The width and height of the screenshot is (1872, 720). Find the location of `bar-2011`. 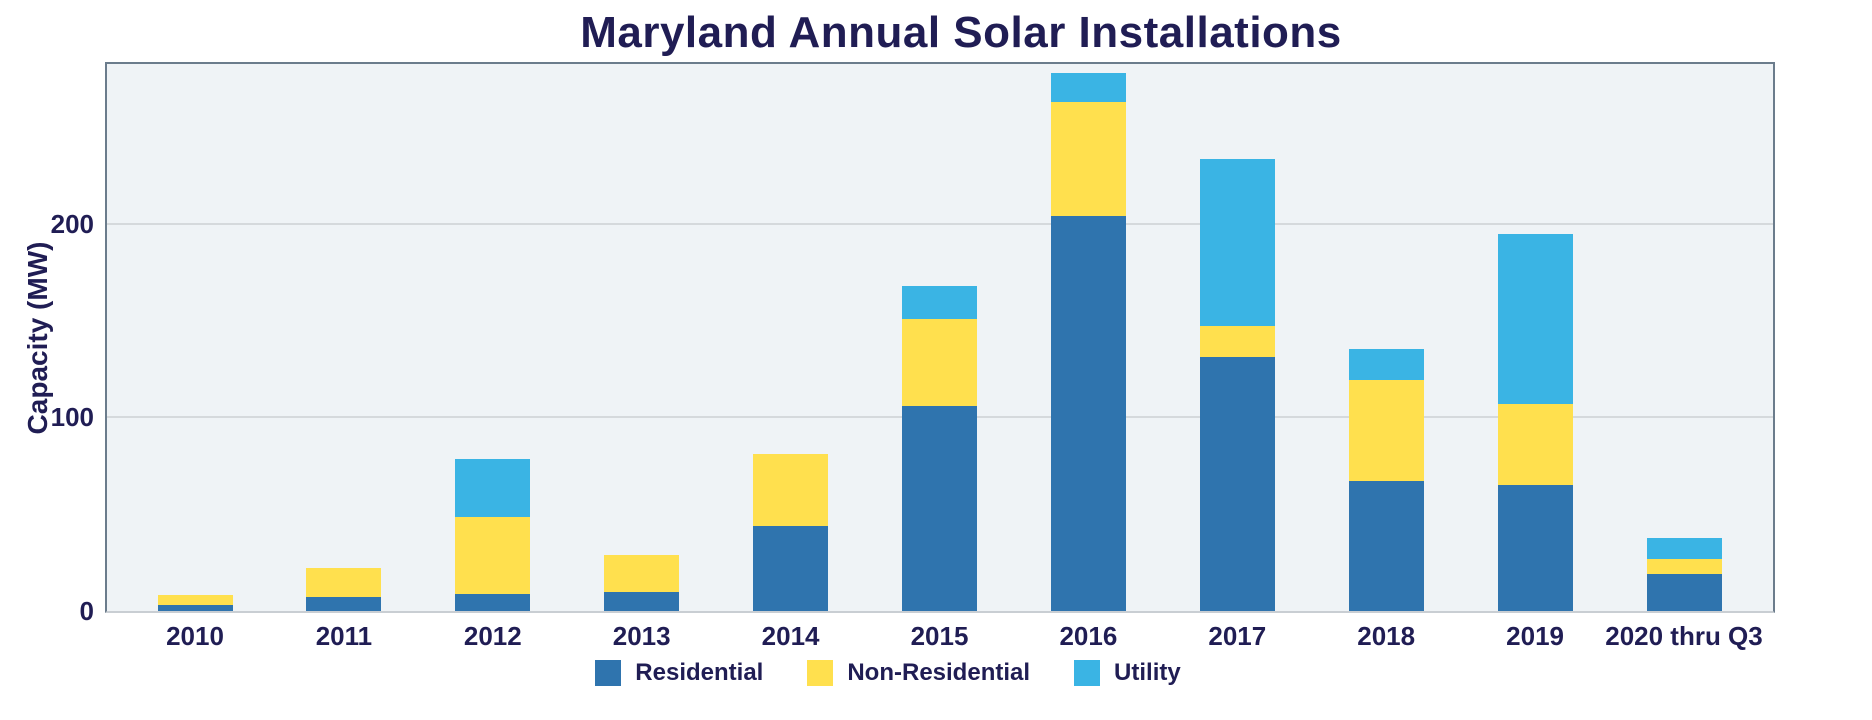

bar-2011 is located at coordinates (344, 589).